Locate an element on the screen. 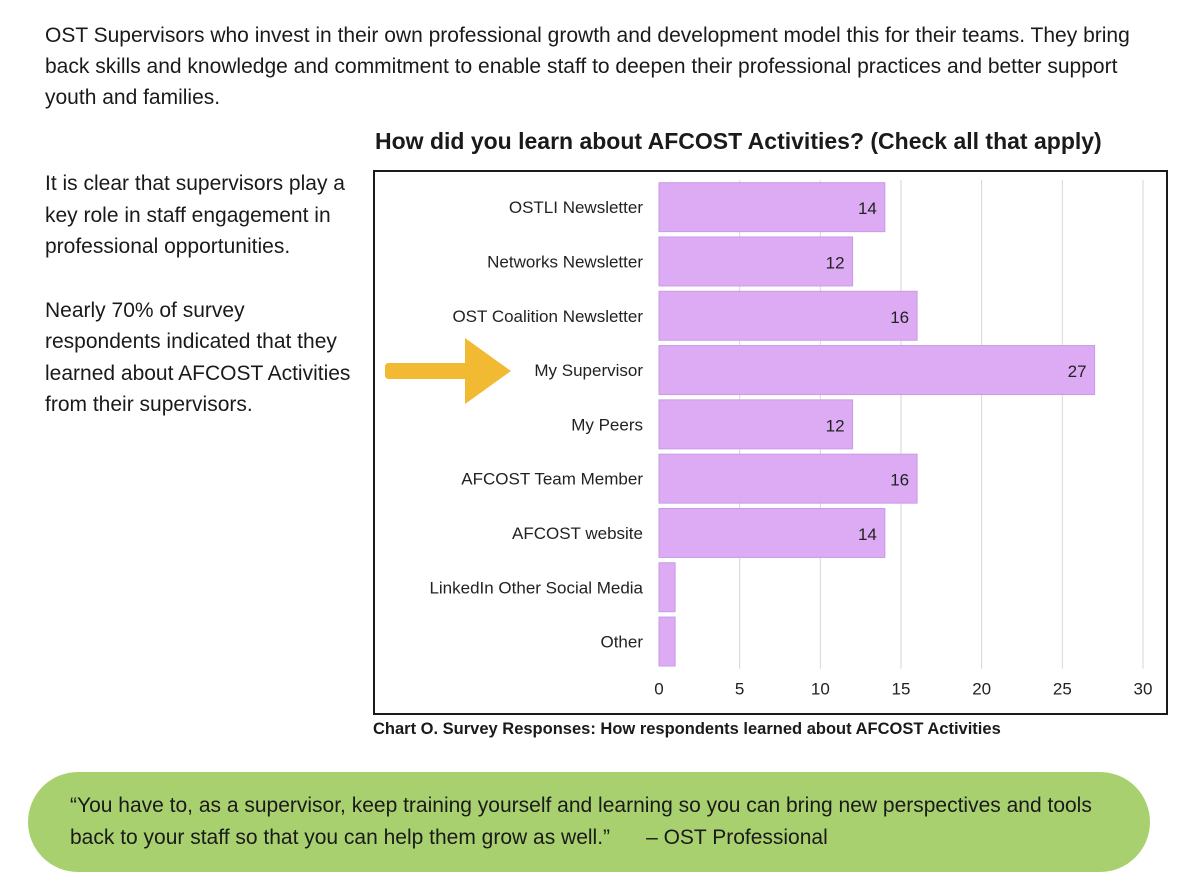 The height and width of the screenshot is (887, 1200). category-label: AFCOST Team Member is located at coordinates (552, 479).